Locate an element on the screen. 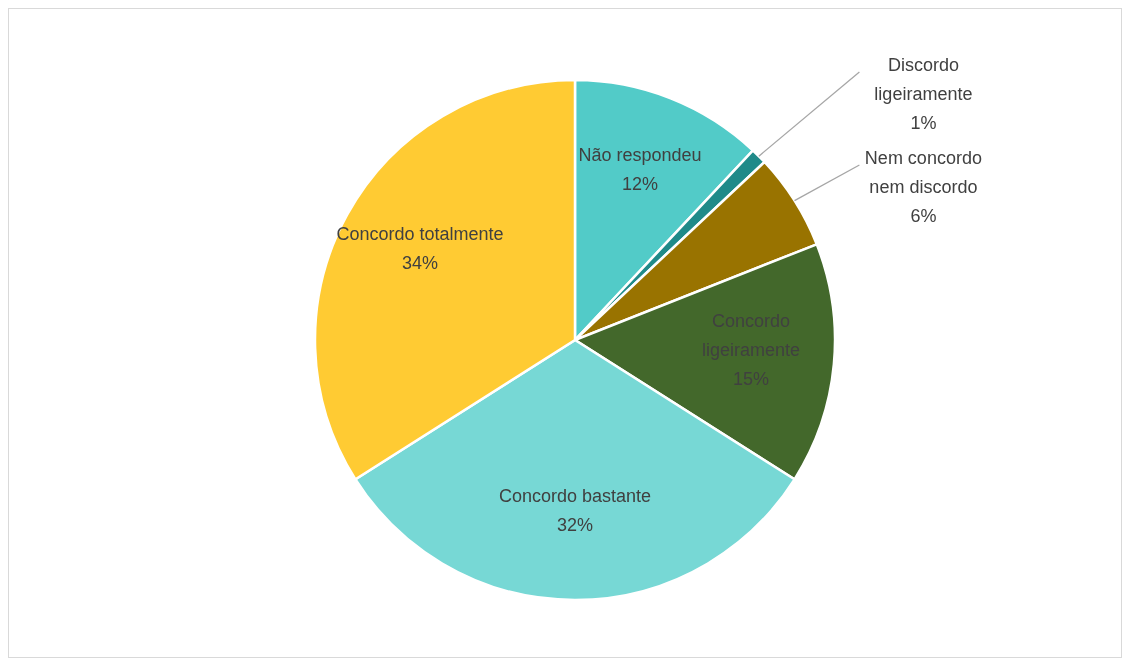 This screenshot has width=1131, height=663. data-label: 12% is located at coordinates (640, 183).